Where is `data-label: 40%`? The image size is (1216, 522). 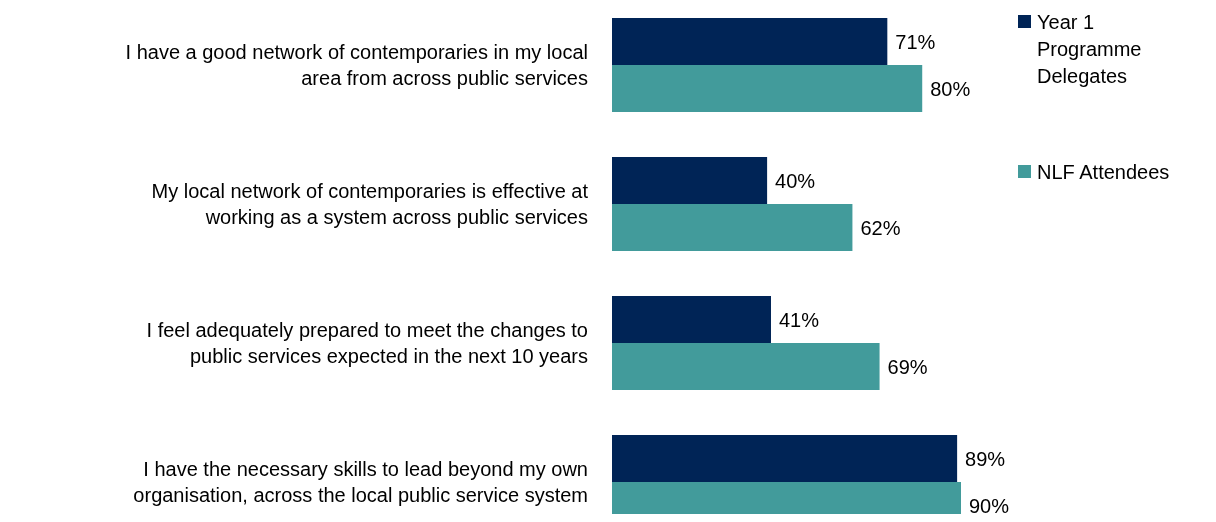
data-label: 40% is located at coordinates (795, 180).